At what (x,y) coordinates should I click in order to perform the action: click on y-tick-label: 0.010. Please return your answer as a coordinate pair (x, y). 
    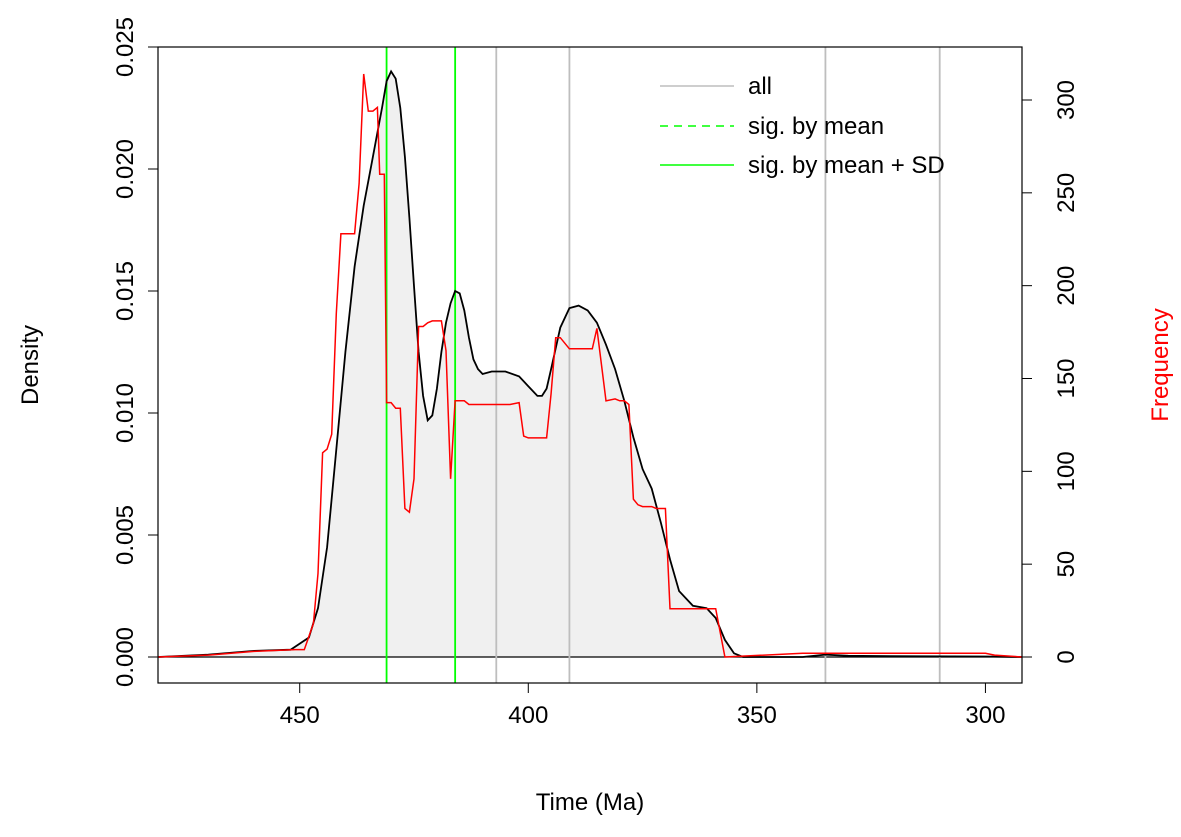
    Looking at the image, I should click on (125, 413).